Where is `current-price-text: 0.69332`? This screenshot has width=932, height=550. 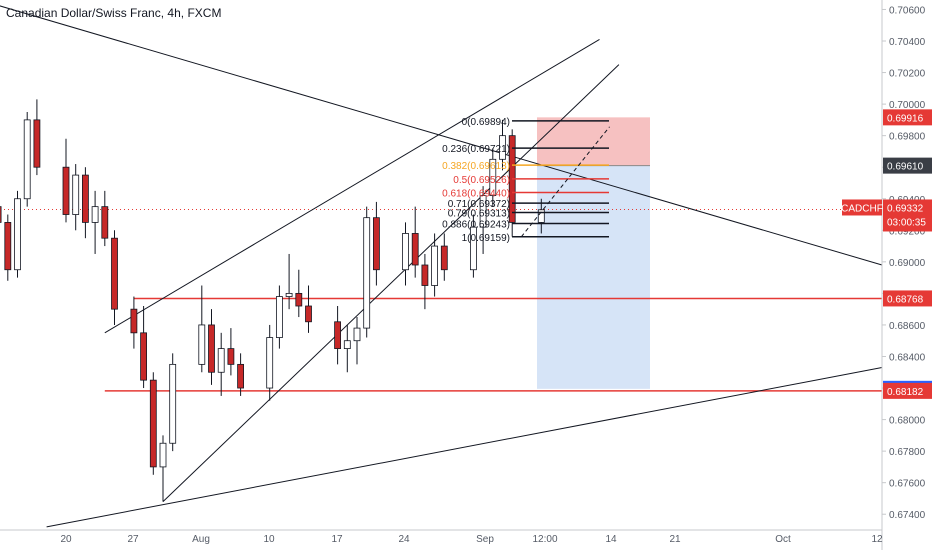
current-price-text: 0.69332 is located at coordinates (905, 208).